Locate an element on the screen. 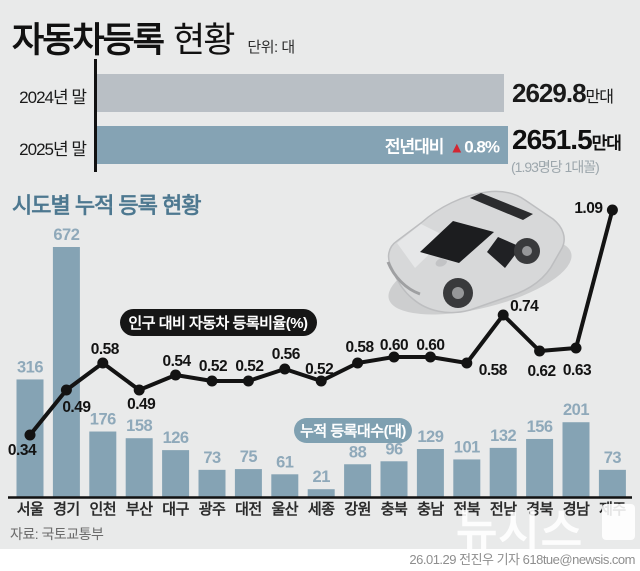  svg-text: 126 is located at coordinates (176, 438).